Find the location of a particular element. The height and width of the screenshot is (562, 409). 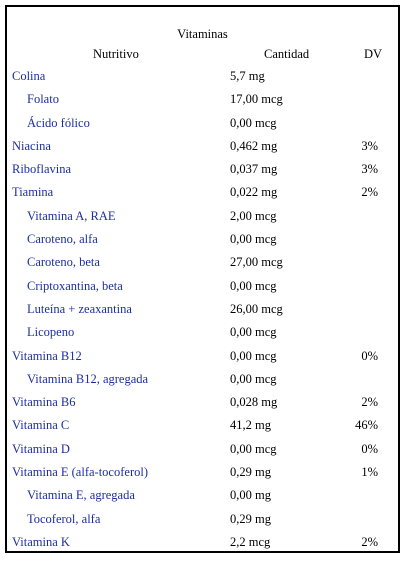

table-row: Vitamina E, agregada 0,00 mg is located at coordinates (202, 495).